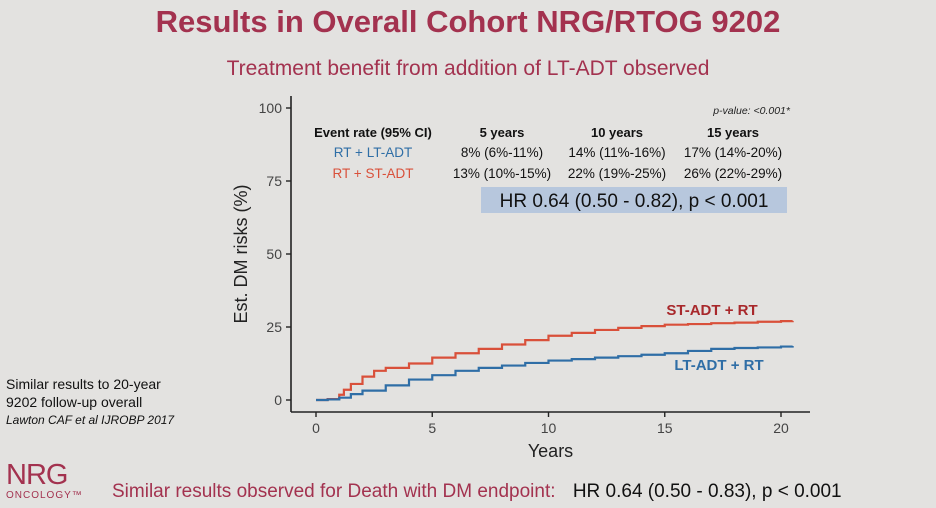  I want to click on table-cell: 26% (22%-29%), so click(733, 173).